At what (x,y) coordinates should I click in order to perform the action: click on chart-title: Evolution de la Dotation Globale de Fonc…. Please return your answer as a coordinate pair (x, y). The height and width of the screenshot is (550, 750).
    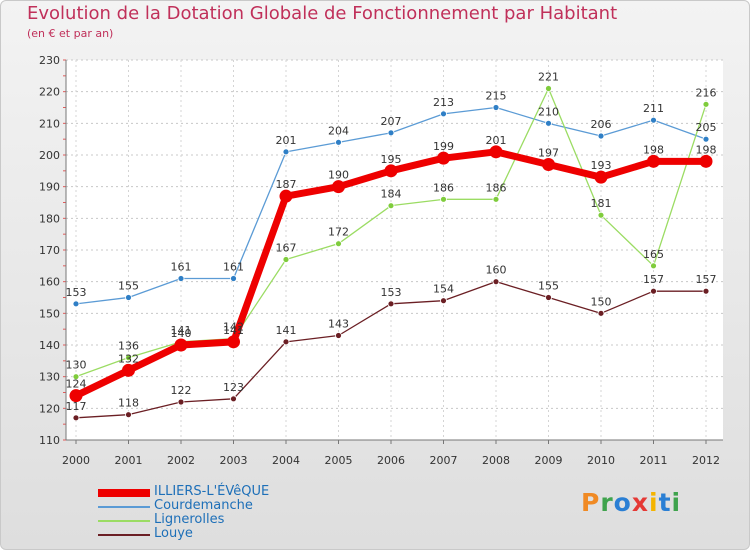
    Looking at the image, I should click on (322, 13).